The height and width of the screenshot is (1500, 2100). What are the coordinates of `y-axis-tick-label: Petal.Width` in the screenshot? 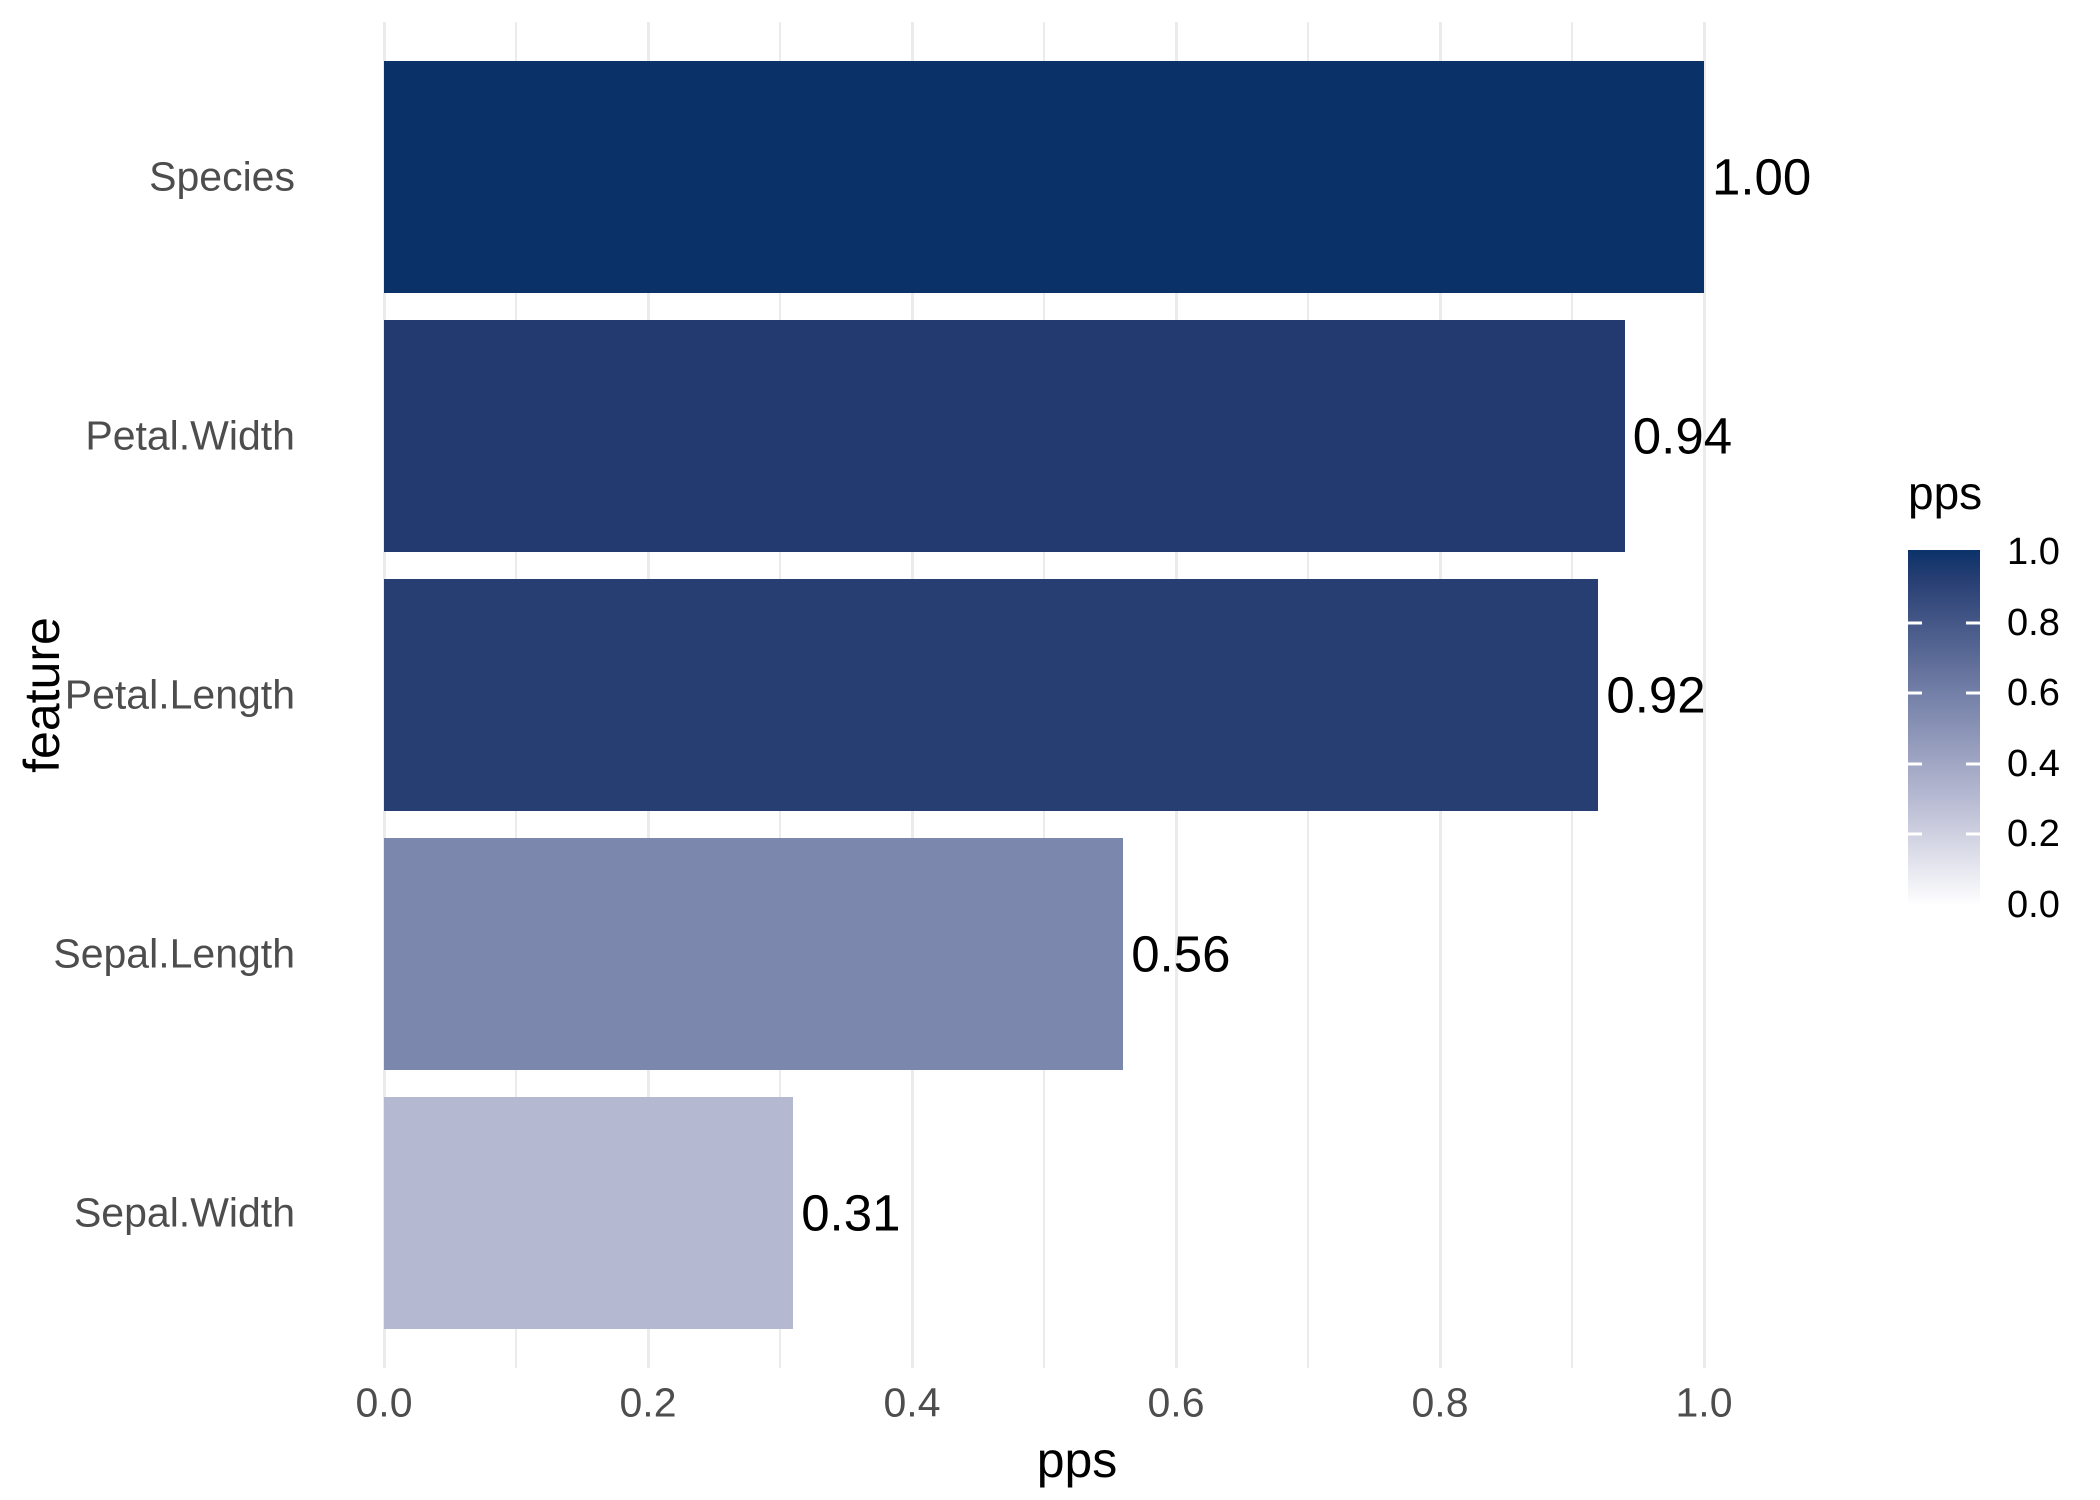 It's located at (190, 435).